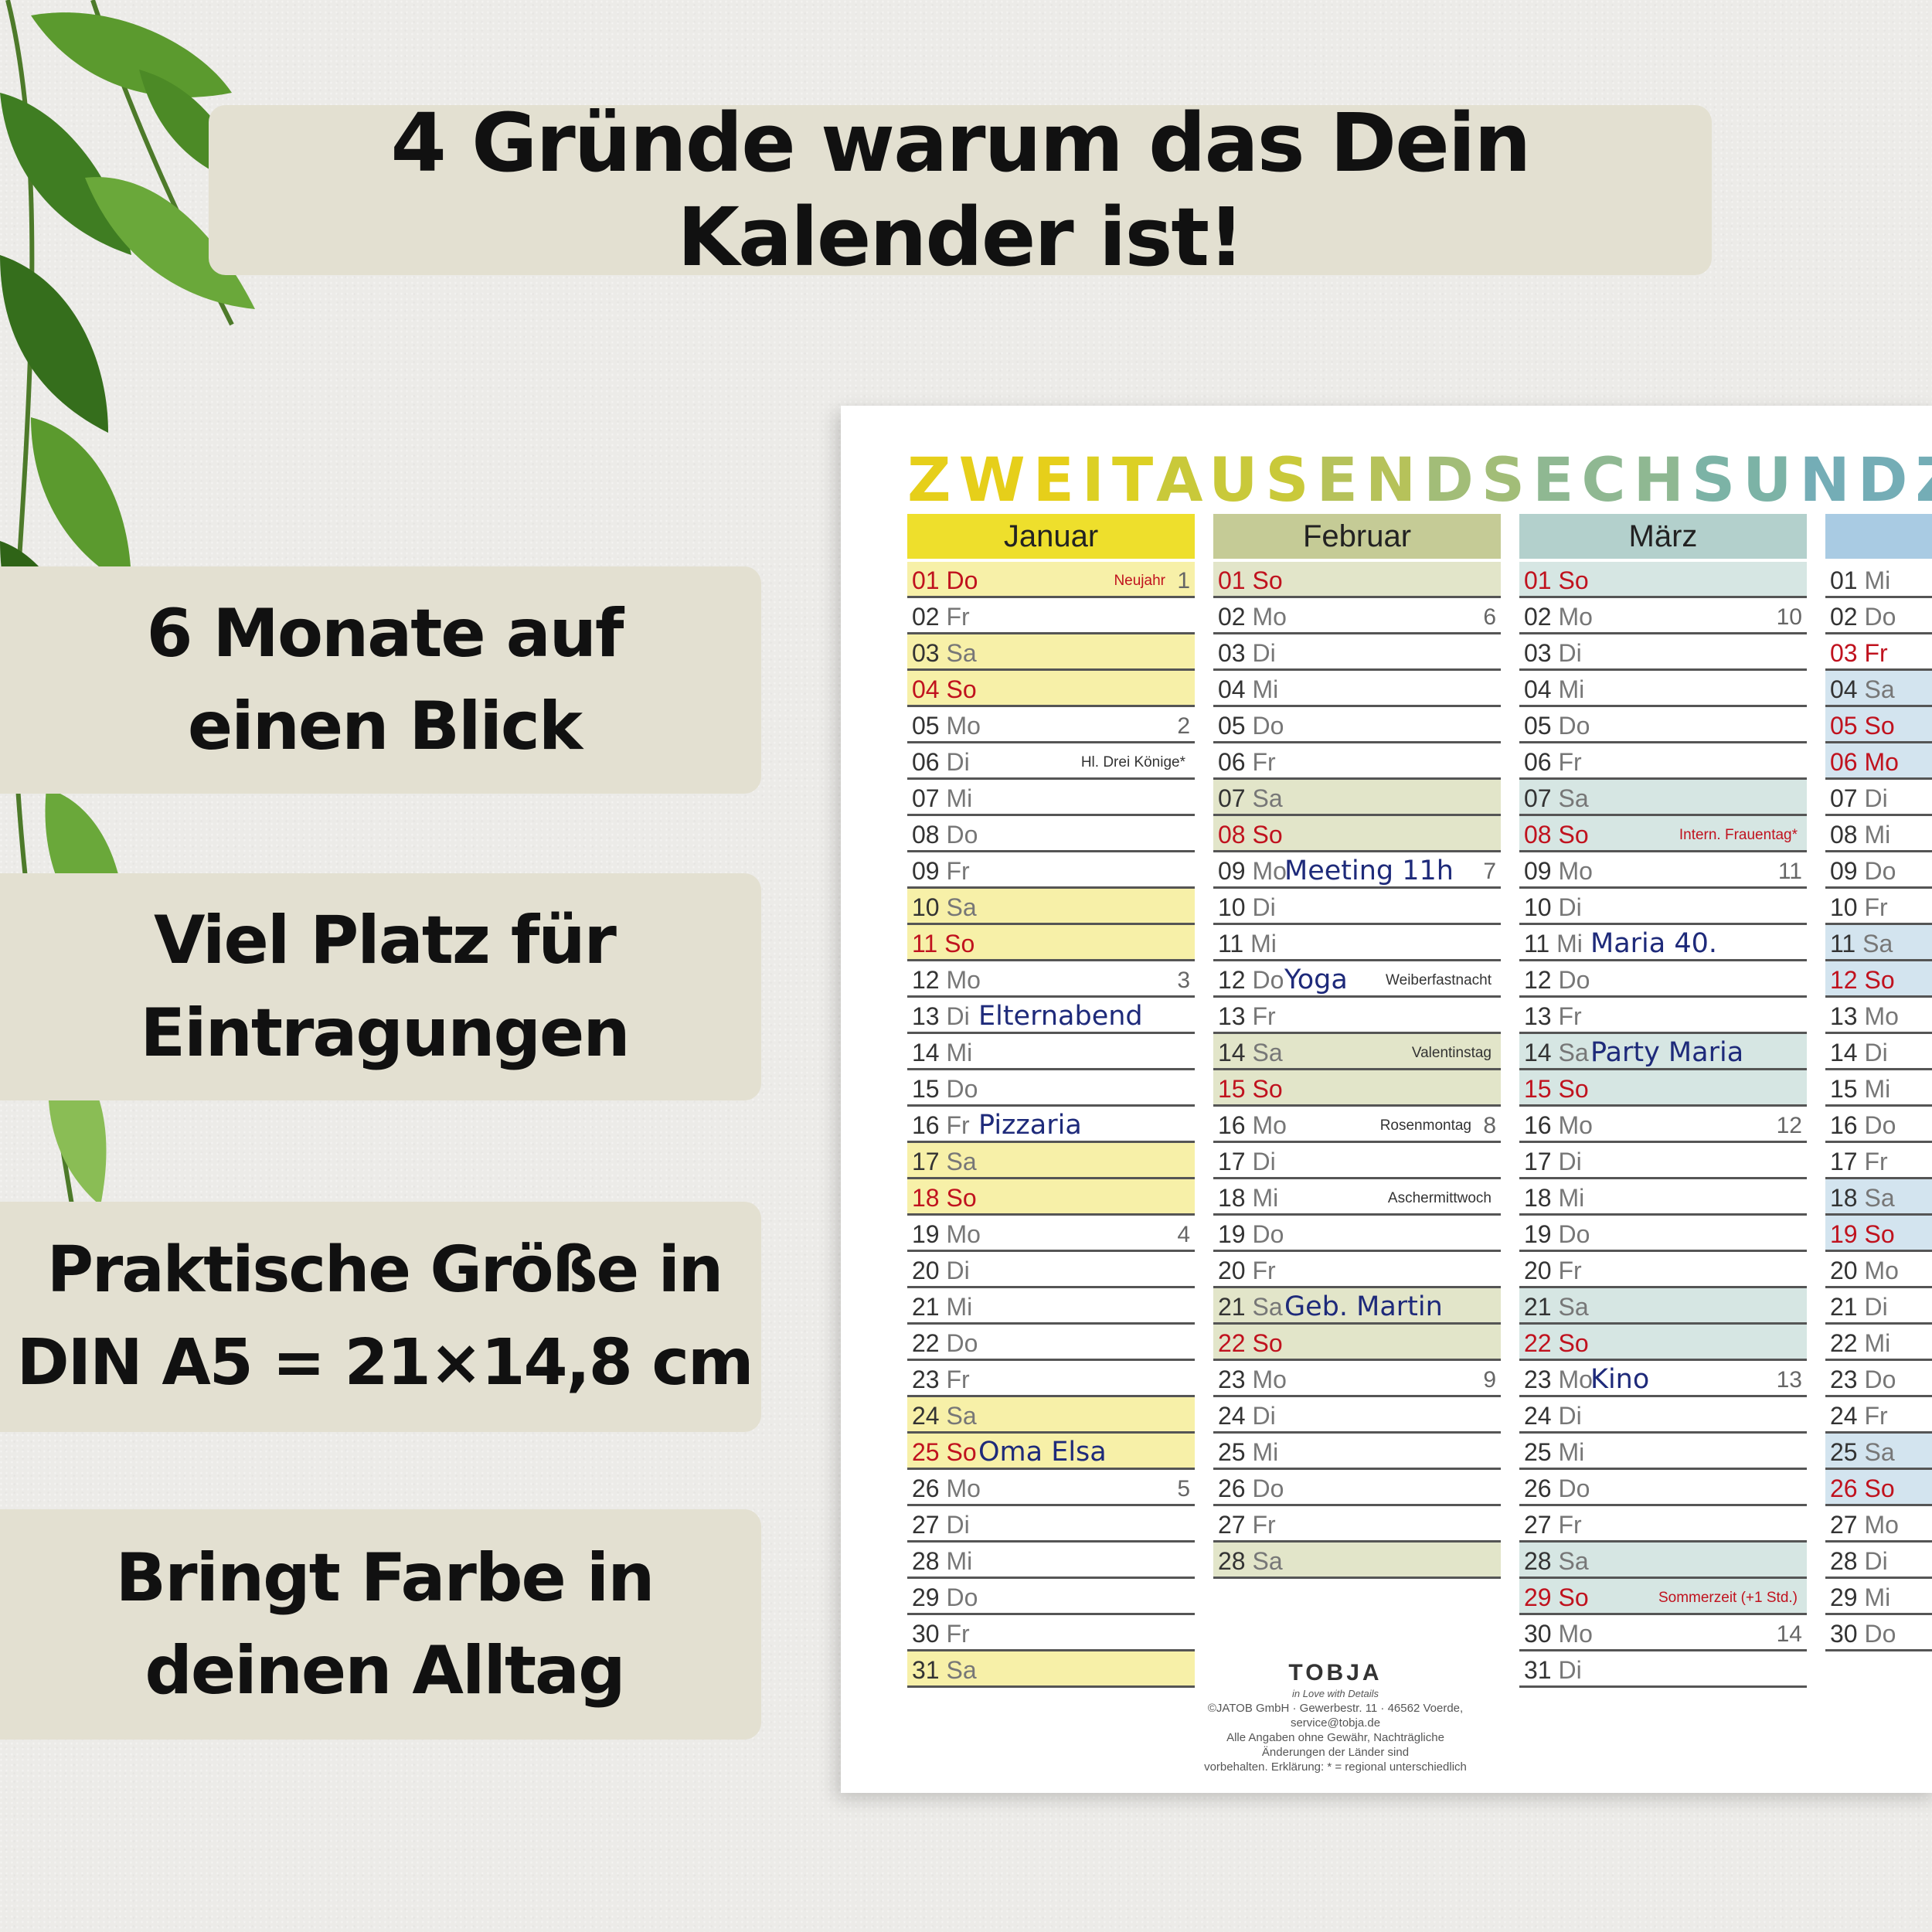  Describe the element at coordinates (1251, 980) in the screenshot. I see `day-label: 12 Do` at that location.